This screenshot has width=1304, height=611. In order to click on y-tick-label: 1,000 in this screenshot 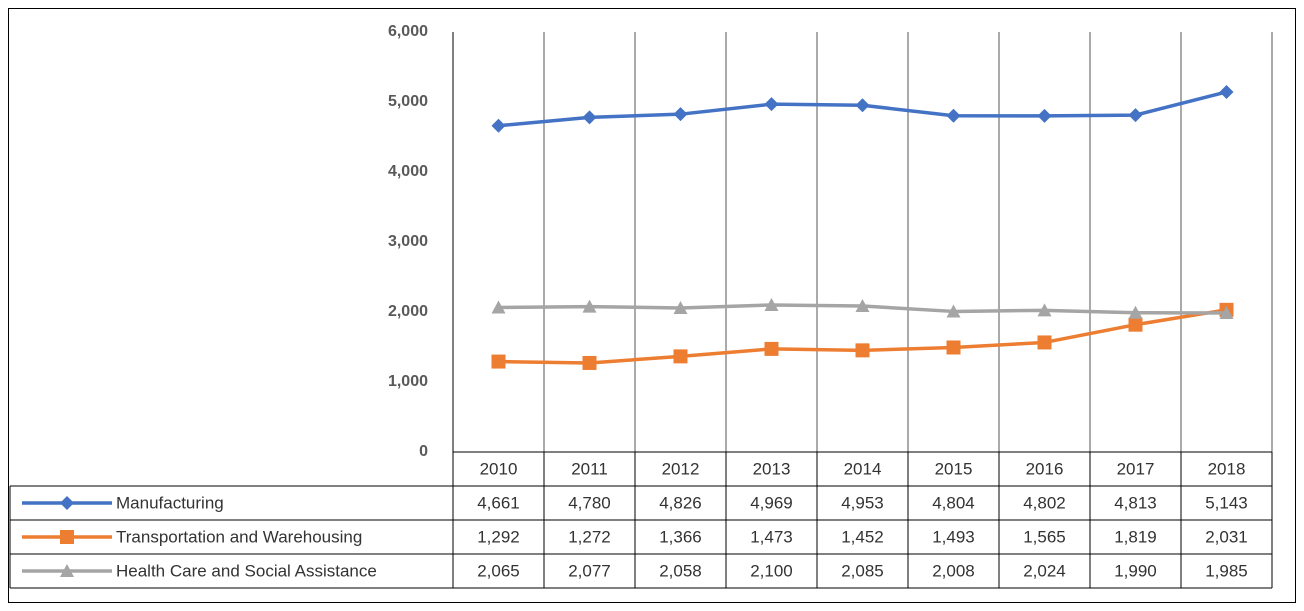, I will do `click(408, 381)`.